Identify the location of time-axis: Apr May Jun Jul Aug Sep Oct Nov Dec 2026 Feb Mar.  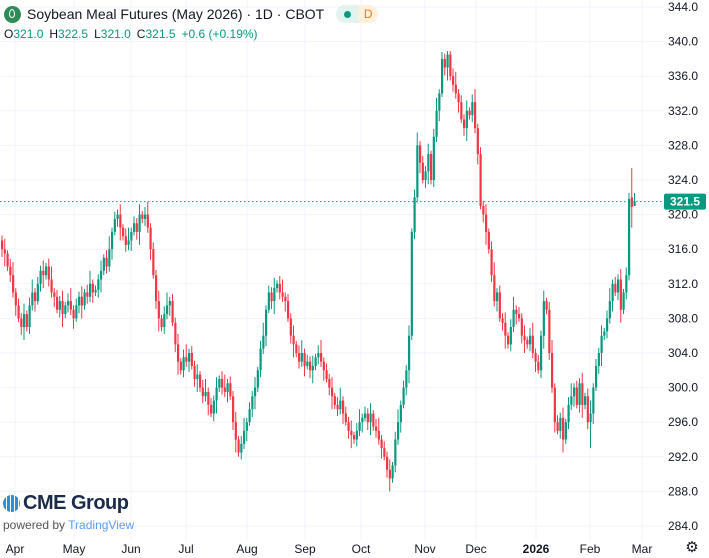
(329, 549).